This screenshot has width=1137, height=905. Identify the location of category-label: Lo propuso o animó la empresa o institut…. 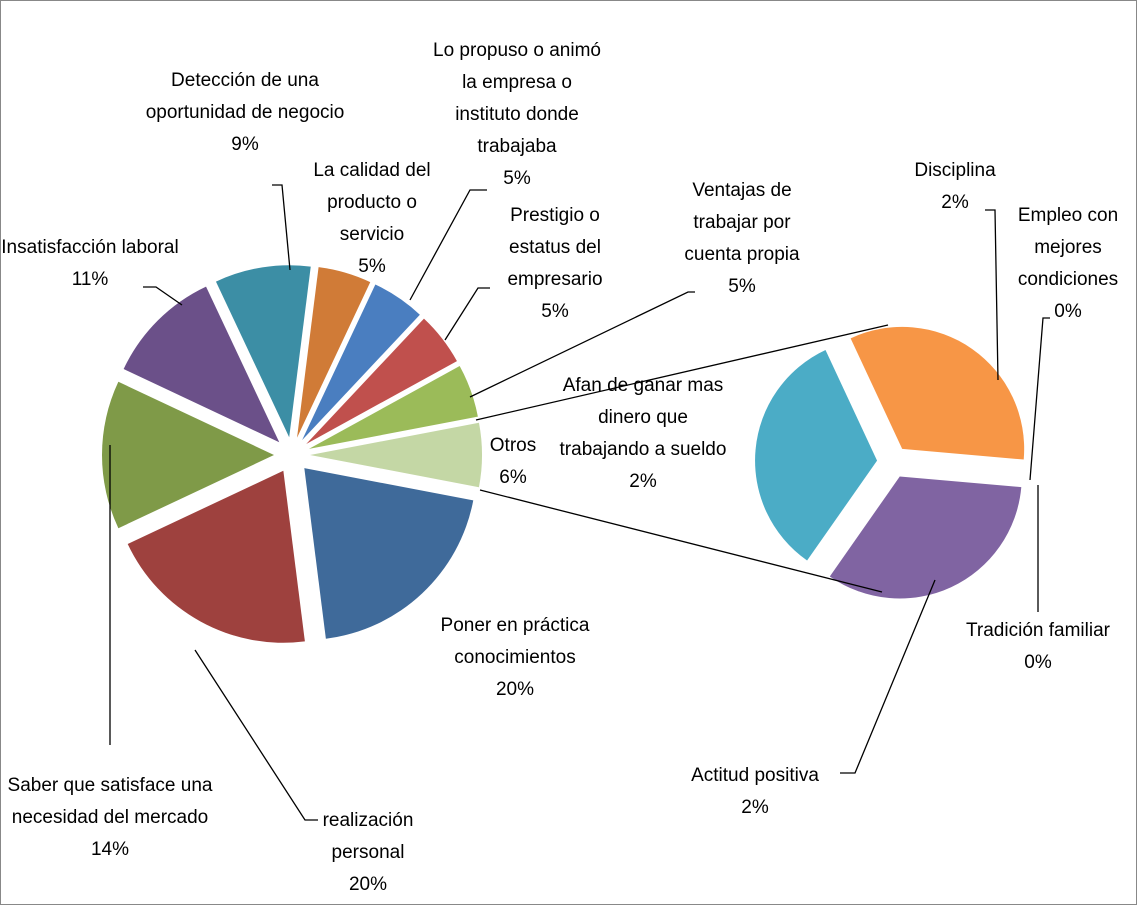
(517, 98).